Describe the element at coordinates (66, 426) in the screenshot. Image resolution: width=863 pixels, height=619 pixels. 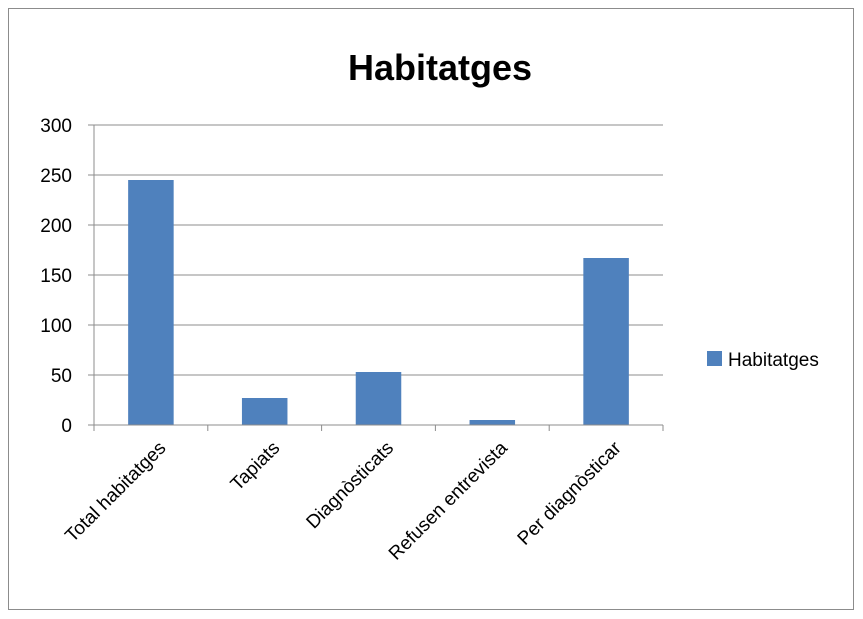
I see `y-tick-label: 0` at that location.